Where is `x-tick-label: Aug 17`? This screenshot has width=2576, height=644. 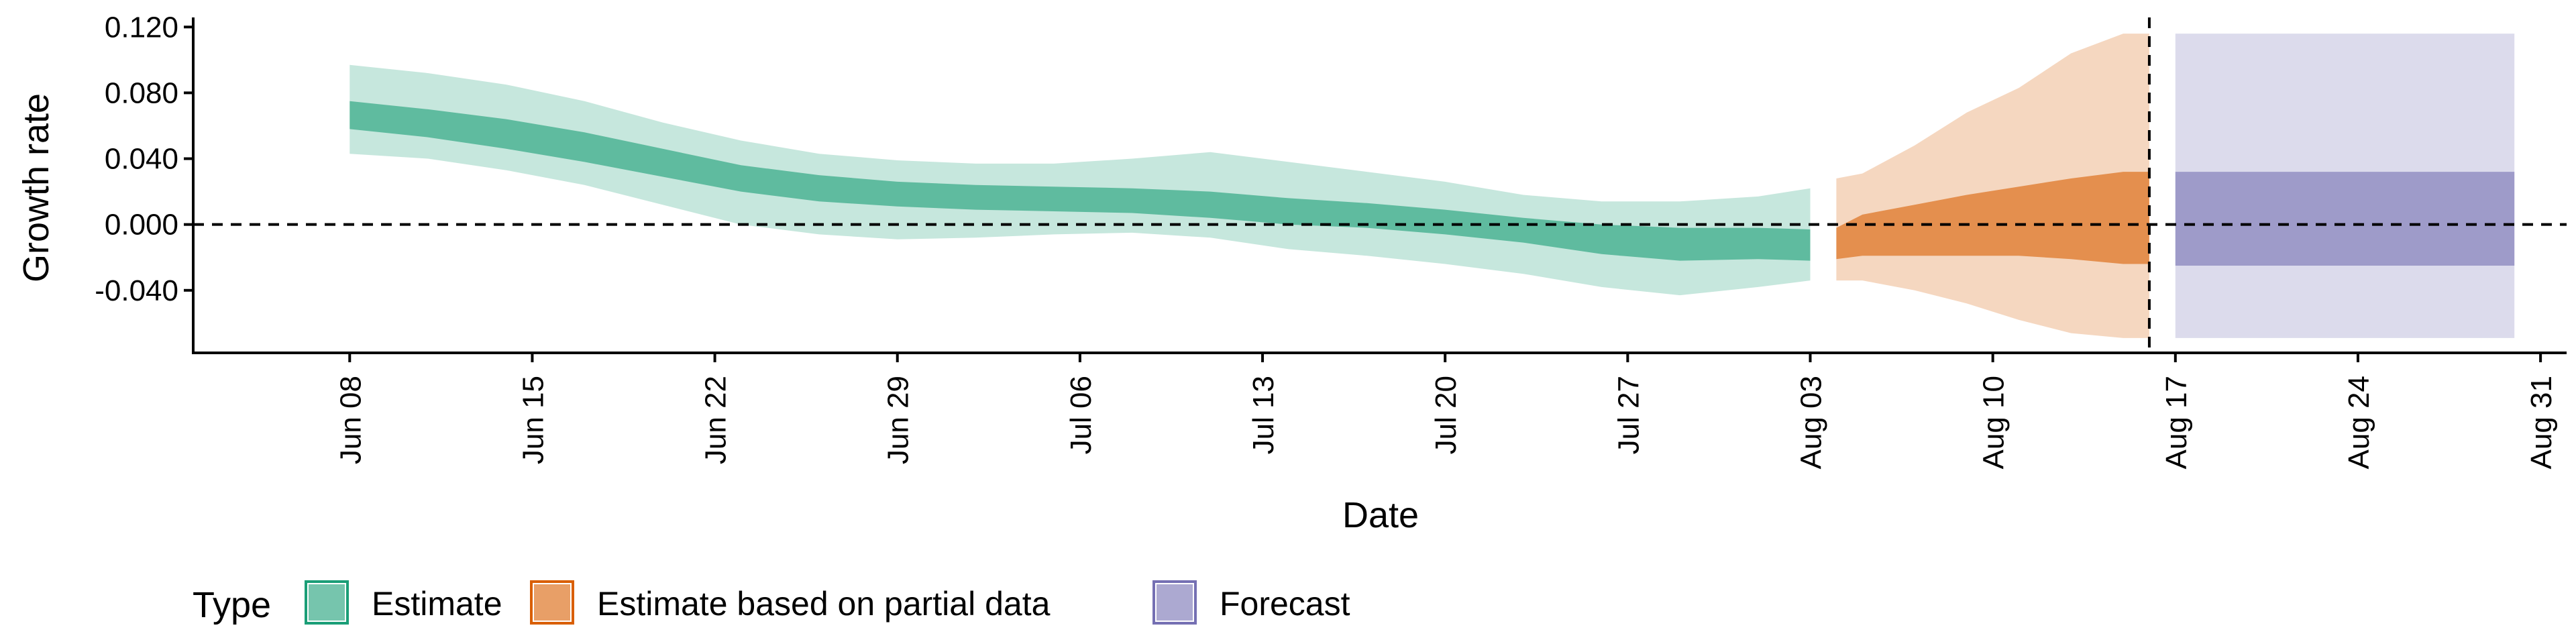
x-tick-label: Aug 17 is located at coordinates (2176, 422).